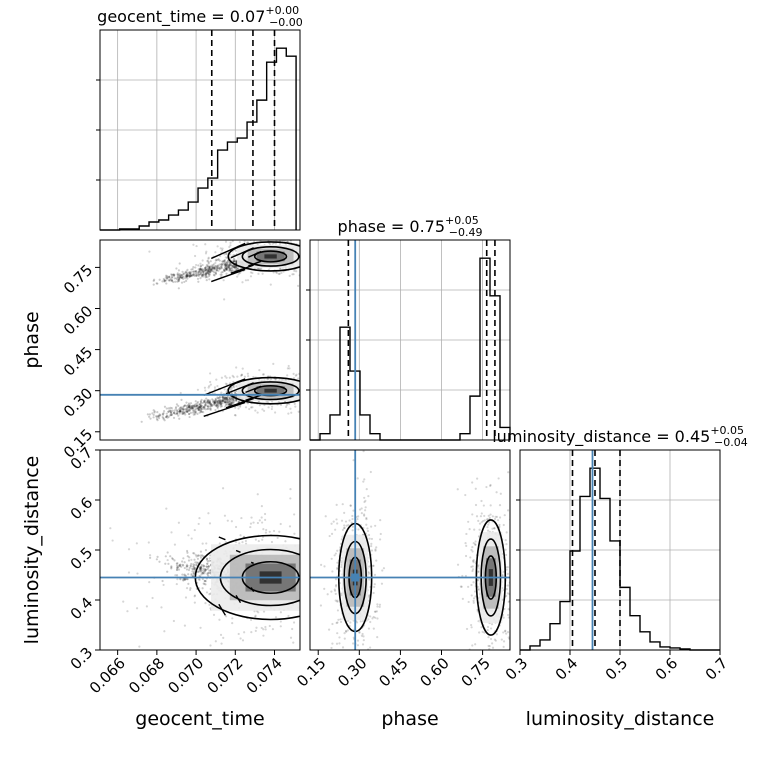  I want to click on x-tick-label: 0.074, so click(264, 675).